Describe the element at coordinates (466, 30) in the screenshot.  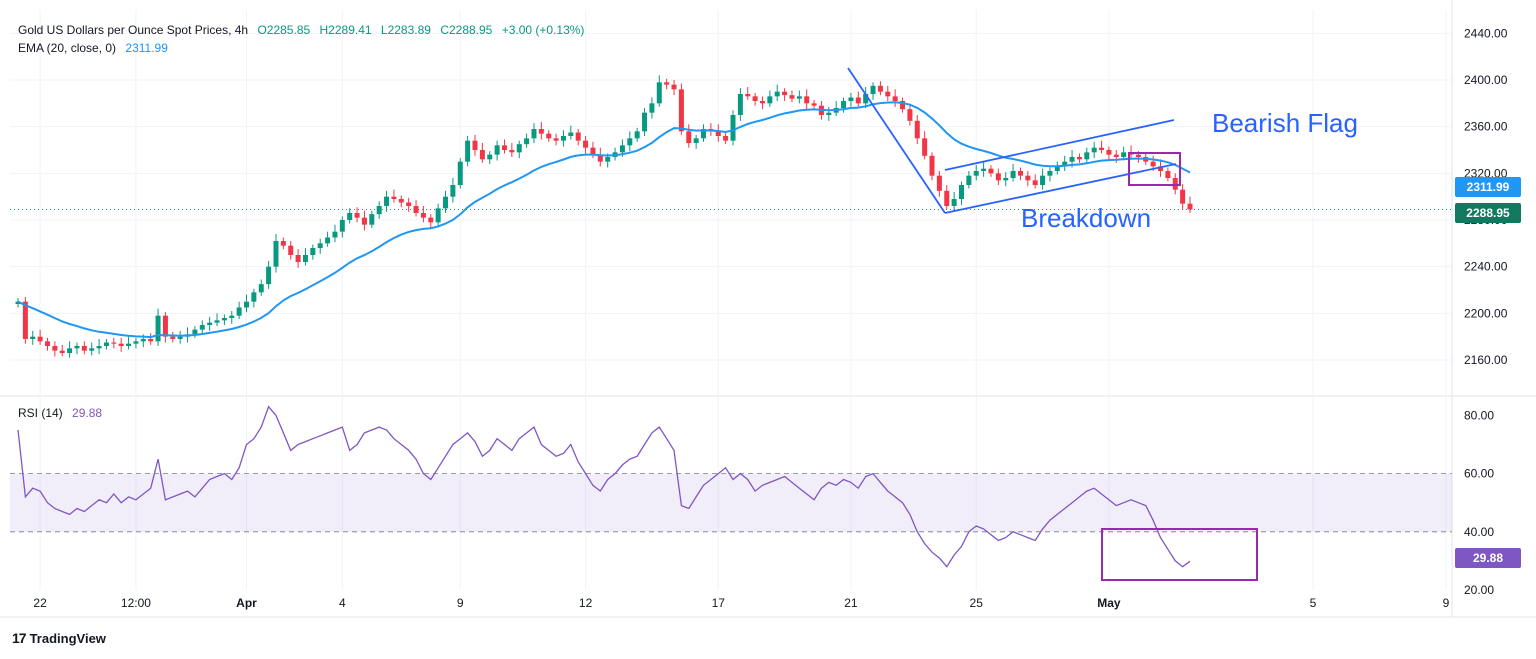
I see `ohlc-close: C2288.95` at that location.